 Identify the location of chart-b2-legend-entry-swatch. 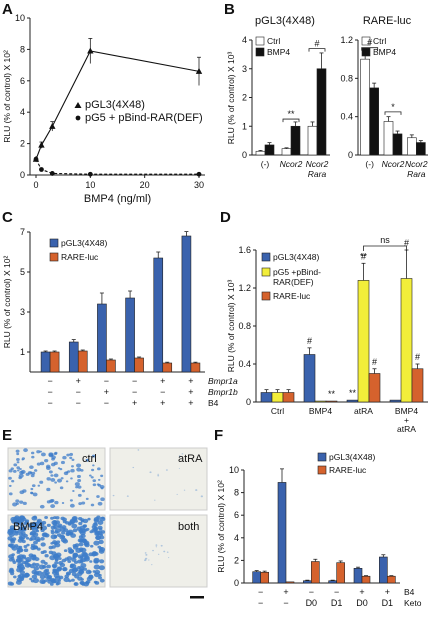
(366, 52).